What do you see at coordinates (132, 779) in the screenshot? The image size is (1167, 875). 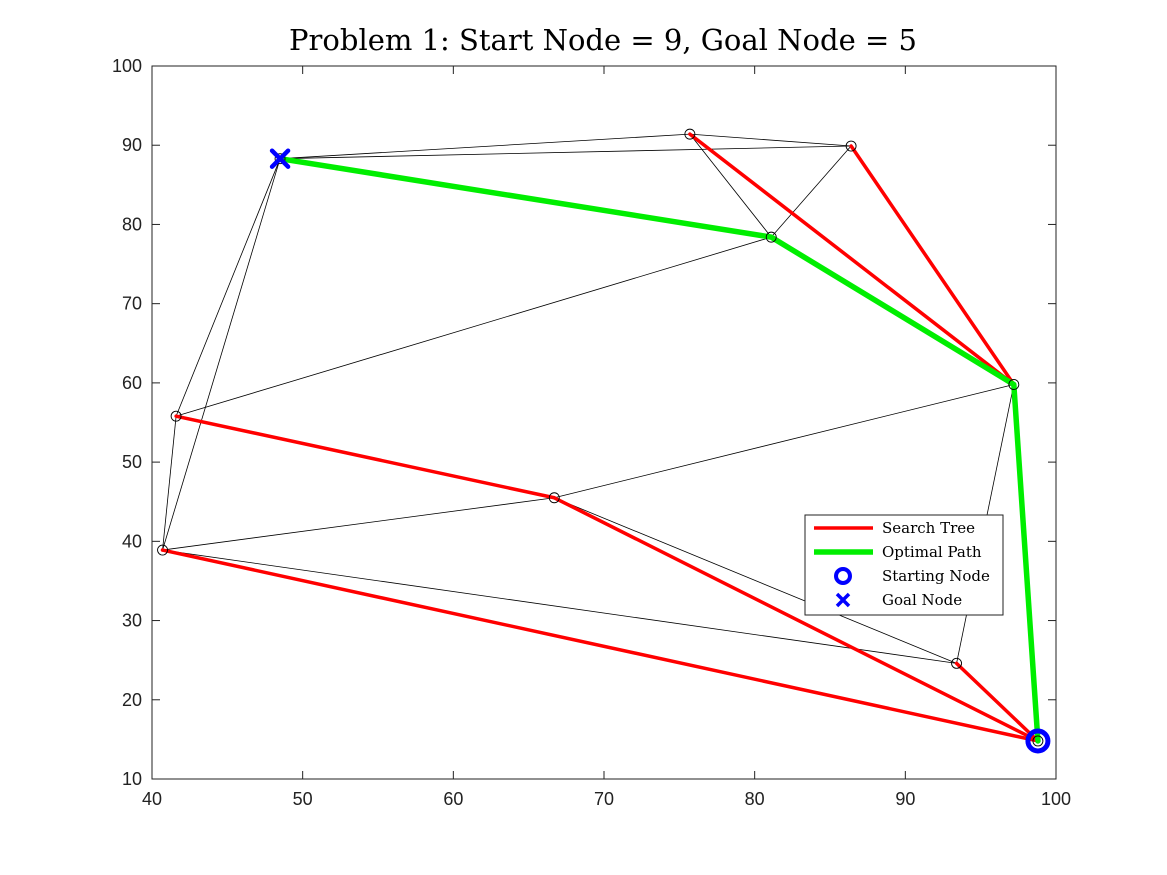 I see `y-tick-label: 10` at bounding box center [132, 779].